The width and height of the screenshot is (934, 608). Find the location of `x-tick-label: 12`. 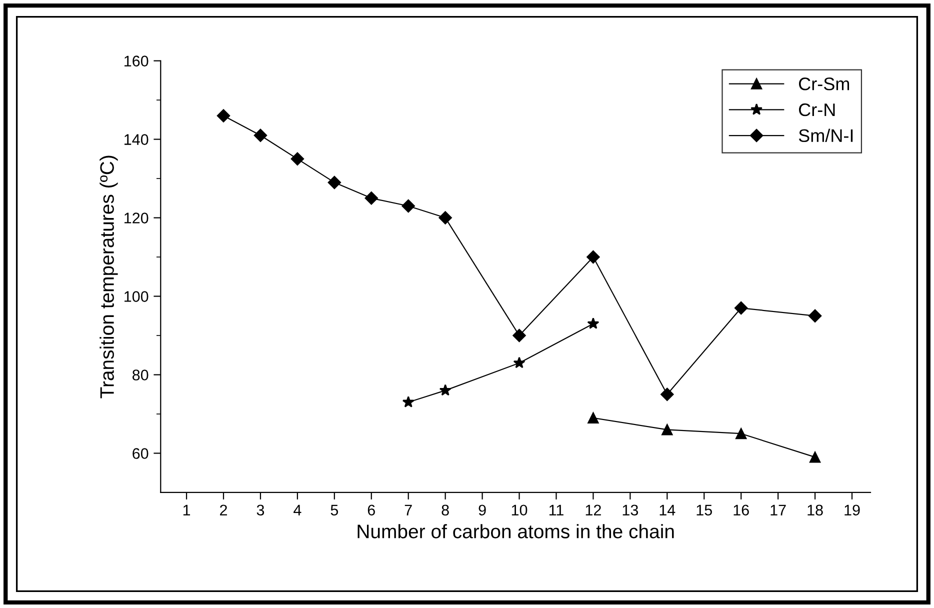

x-tick-label: 12 is located at coordinates (593, 510).